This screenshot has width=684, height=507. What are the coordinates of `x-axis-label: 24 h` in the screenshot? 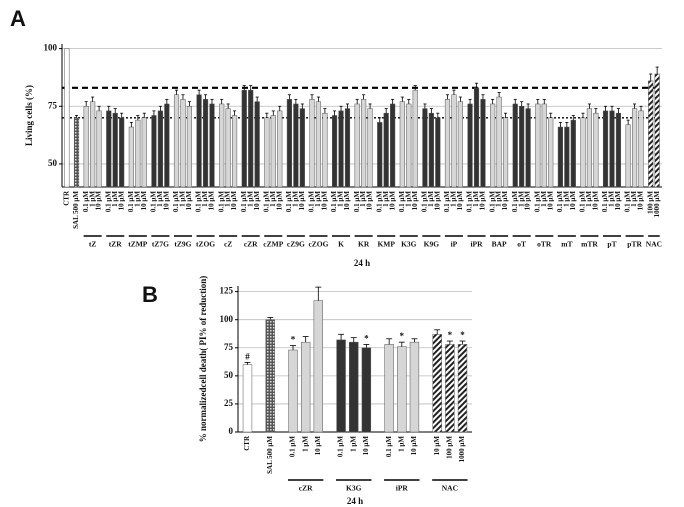 It's located at (355, 501).